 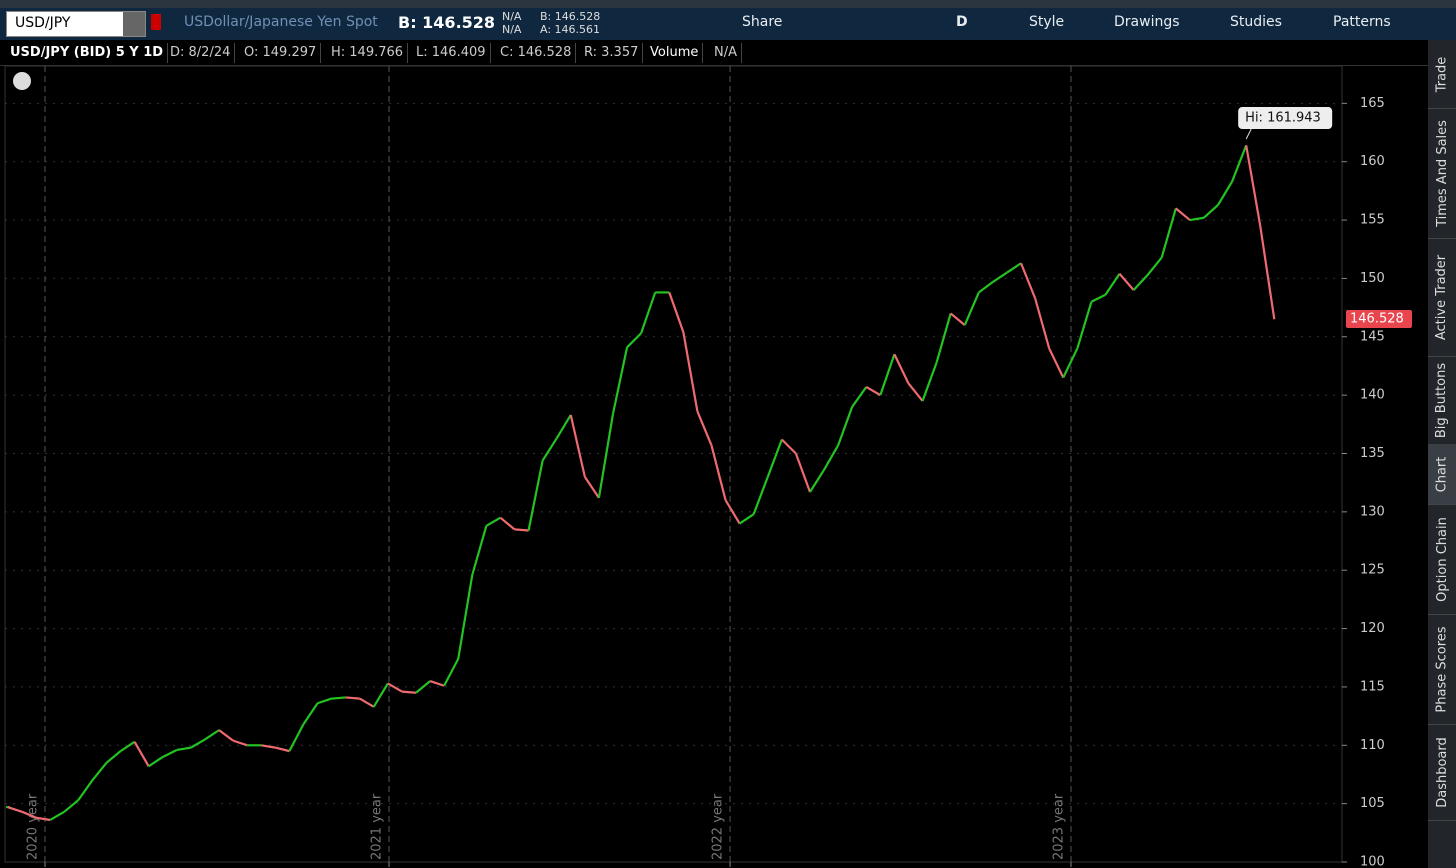 What do you see at coordinates (134, 24) in the screenshot?
I see `dropdown` at bounding box center [134, 24].